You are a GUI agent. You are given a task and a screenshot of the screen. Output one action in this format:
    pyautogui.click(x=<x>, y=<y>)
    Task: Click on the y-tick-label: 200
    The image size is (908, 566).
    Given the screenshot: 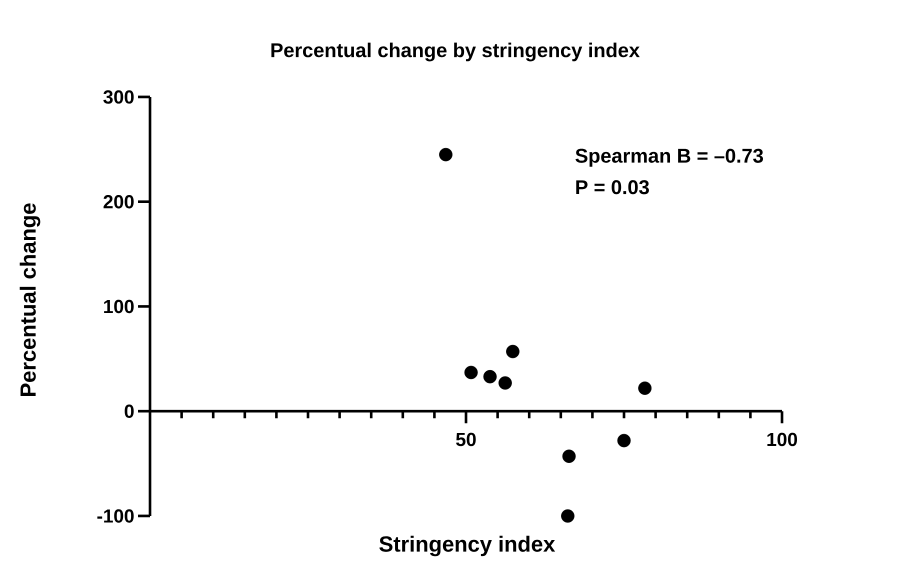 What is the action you would take?
    pyautogui.click(x=119, y=201)
    